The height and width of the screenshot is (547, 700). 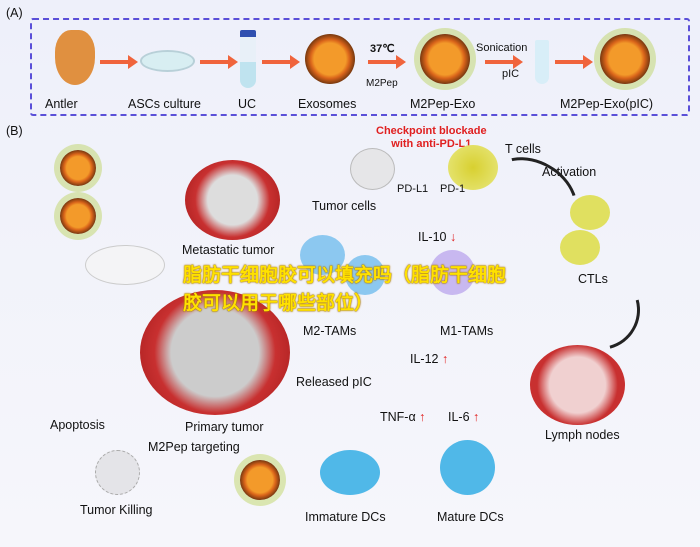 I want to click on tumor-cell-icon, so click(x=372, y=169).